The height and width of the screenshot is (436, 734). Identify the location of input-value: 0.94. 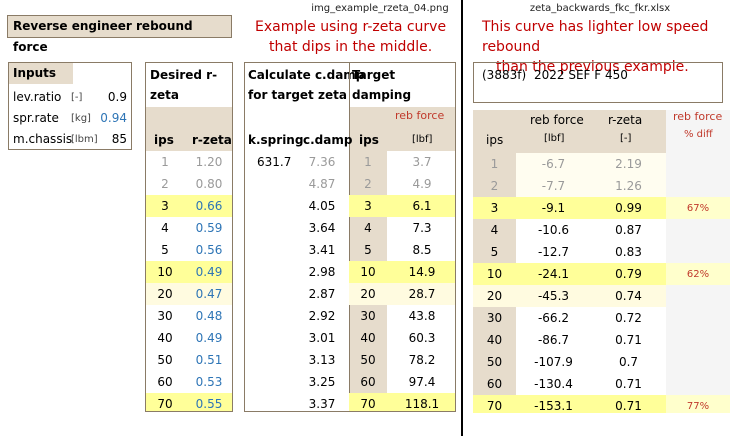
(113, 118).